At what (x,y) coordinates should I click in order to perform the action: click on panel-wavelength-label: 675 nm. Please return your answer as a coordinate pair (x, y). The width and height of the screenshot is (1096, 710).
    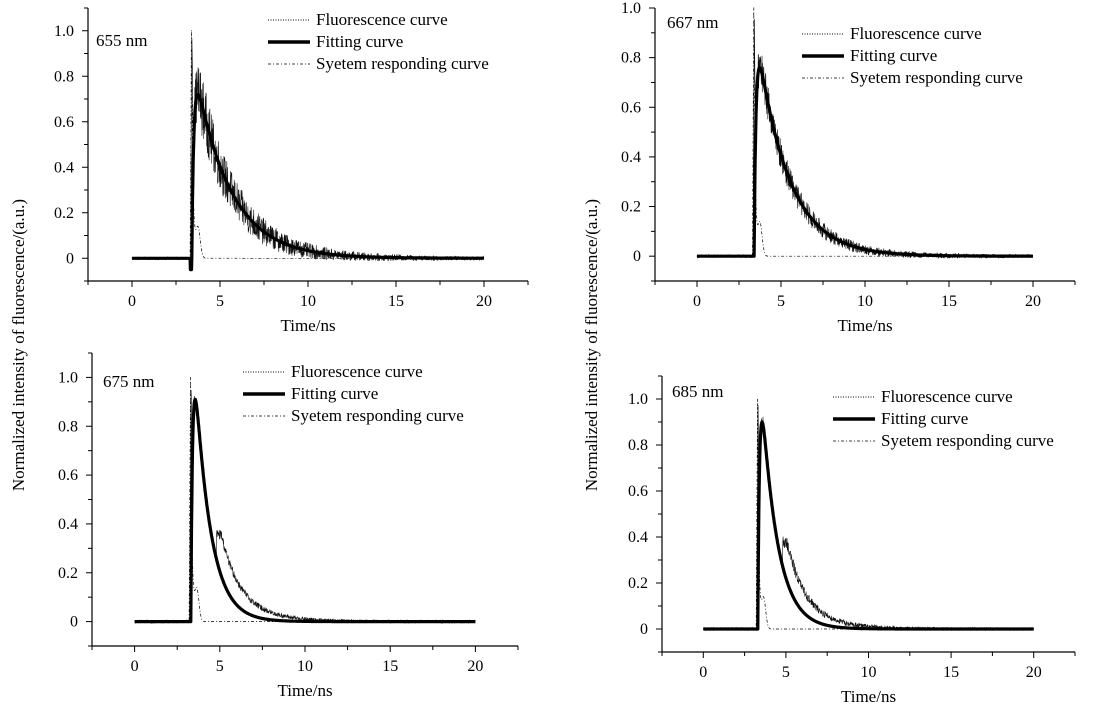
    Looking at the image, I should click on (128, 381).